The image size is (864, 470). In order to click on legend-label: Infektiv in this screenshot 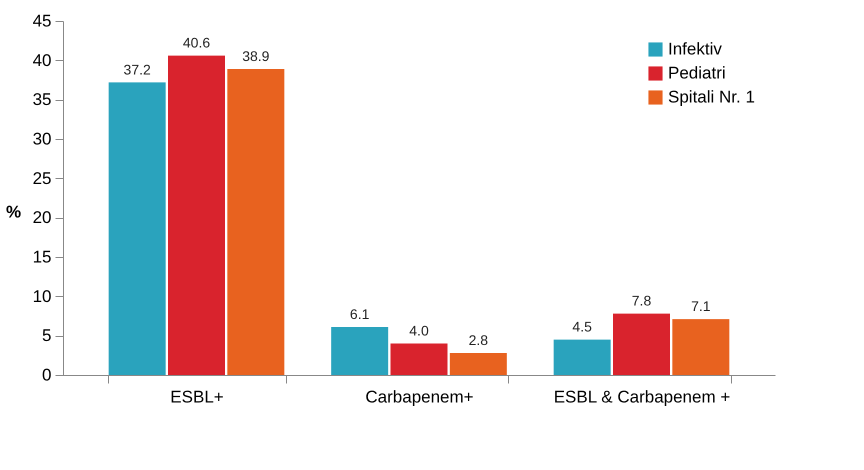, I will do `click(695, 49)`.